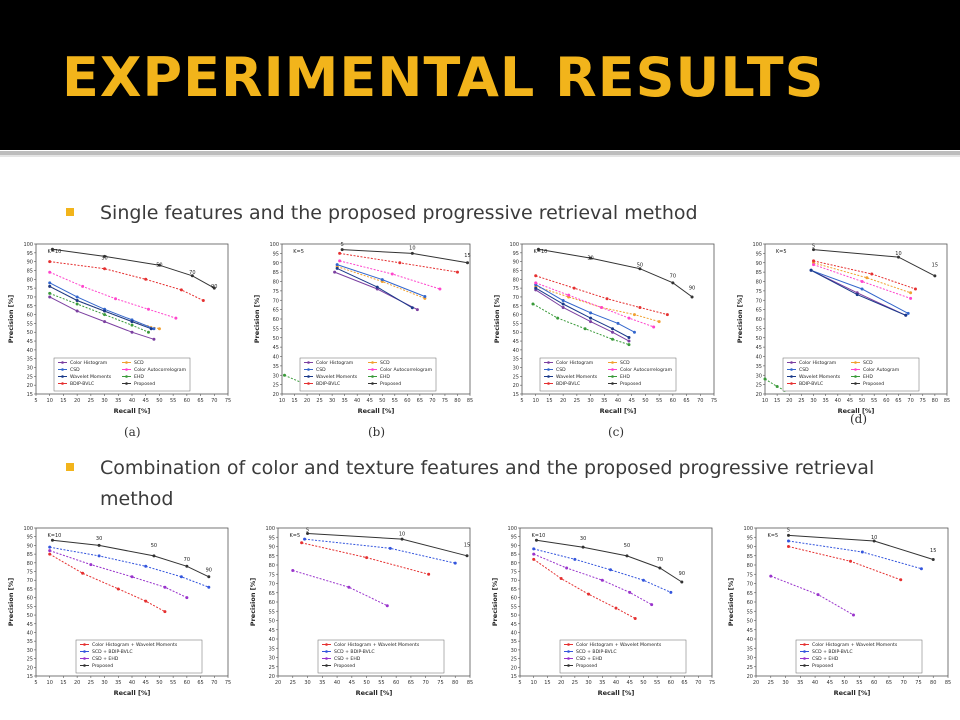 Image resolution: width=960 pixels, height=720 pixels. I want to click on y-tick-label: 50, so click(276, 339).